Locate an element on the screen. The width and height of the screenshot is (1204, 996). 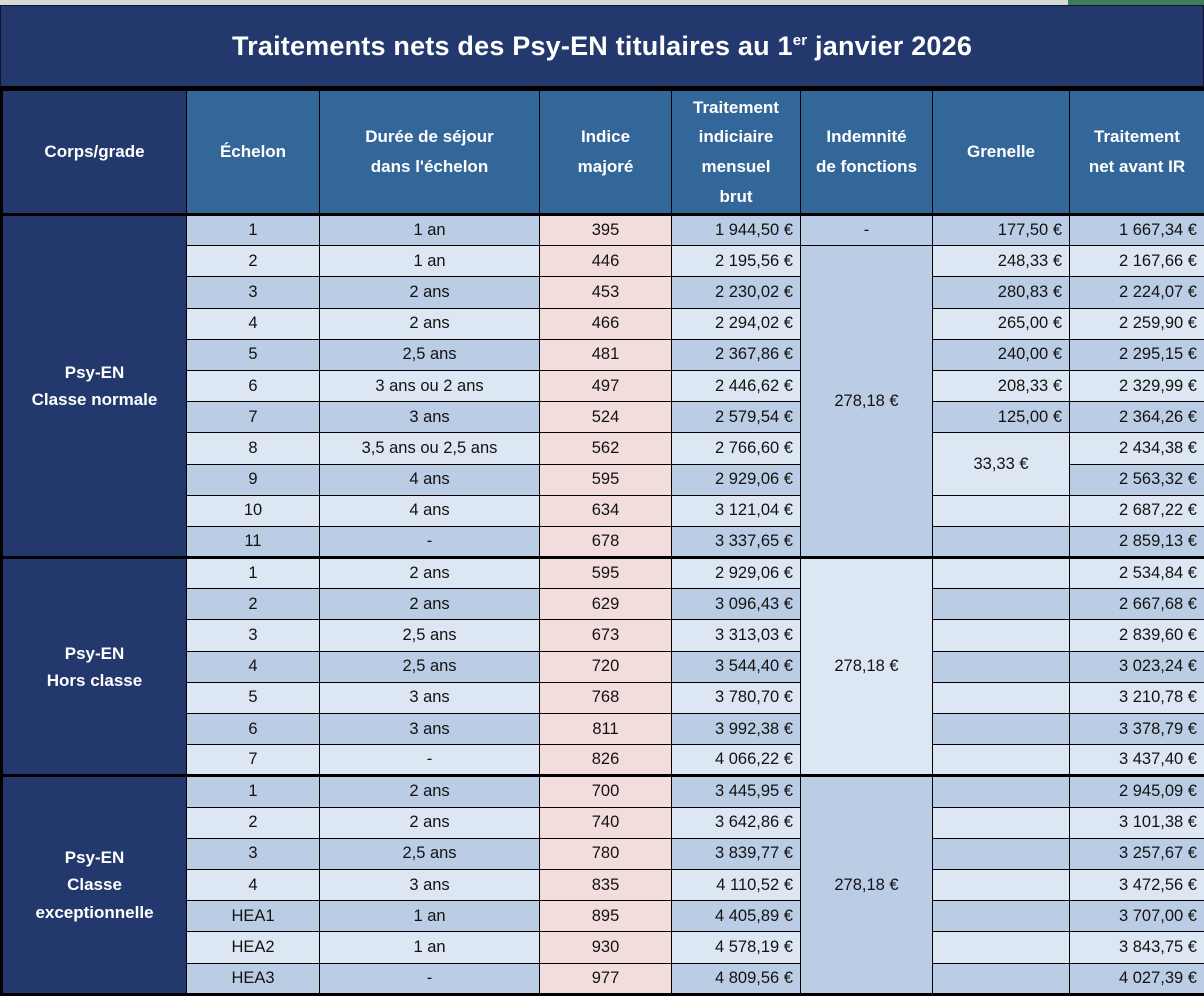
grenelle-merged-cell: 33,33 € is located at coordinates (1001, 464).